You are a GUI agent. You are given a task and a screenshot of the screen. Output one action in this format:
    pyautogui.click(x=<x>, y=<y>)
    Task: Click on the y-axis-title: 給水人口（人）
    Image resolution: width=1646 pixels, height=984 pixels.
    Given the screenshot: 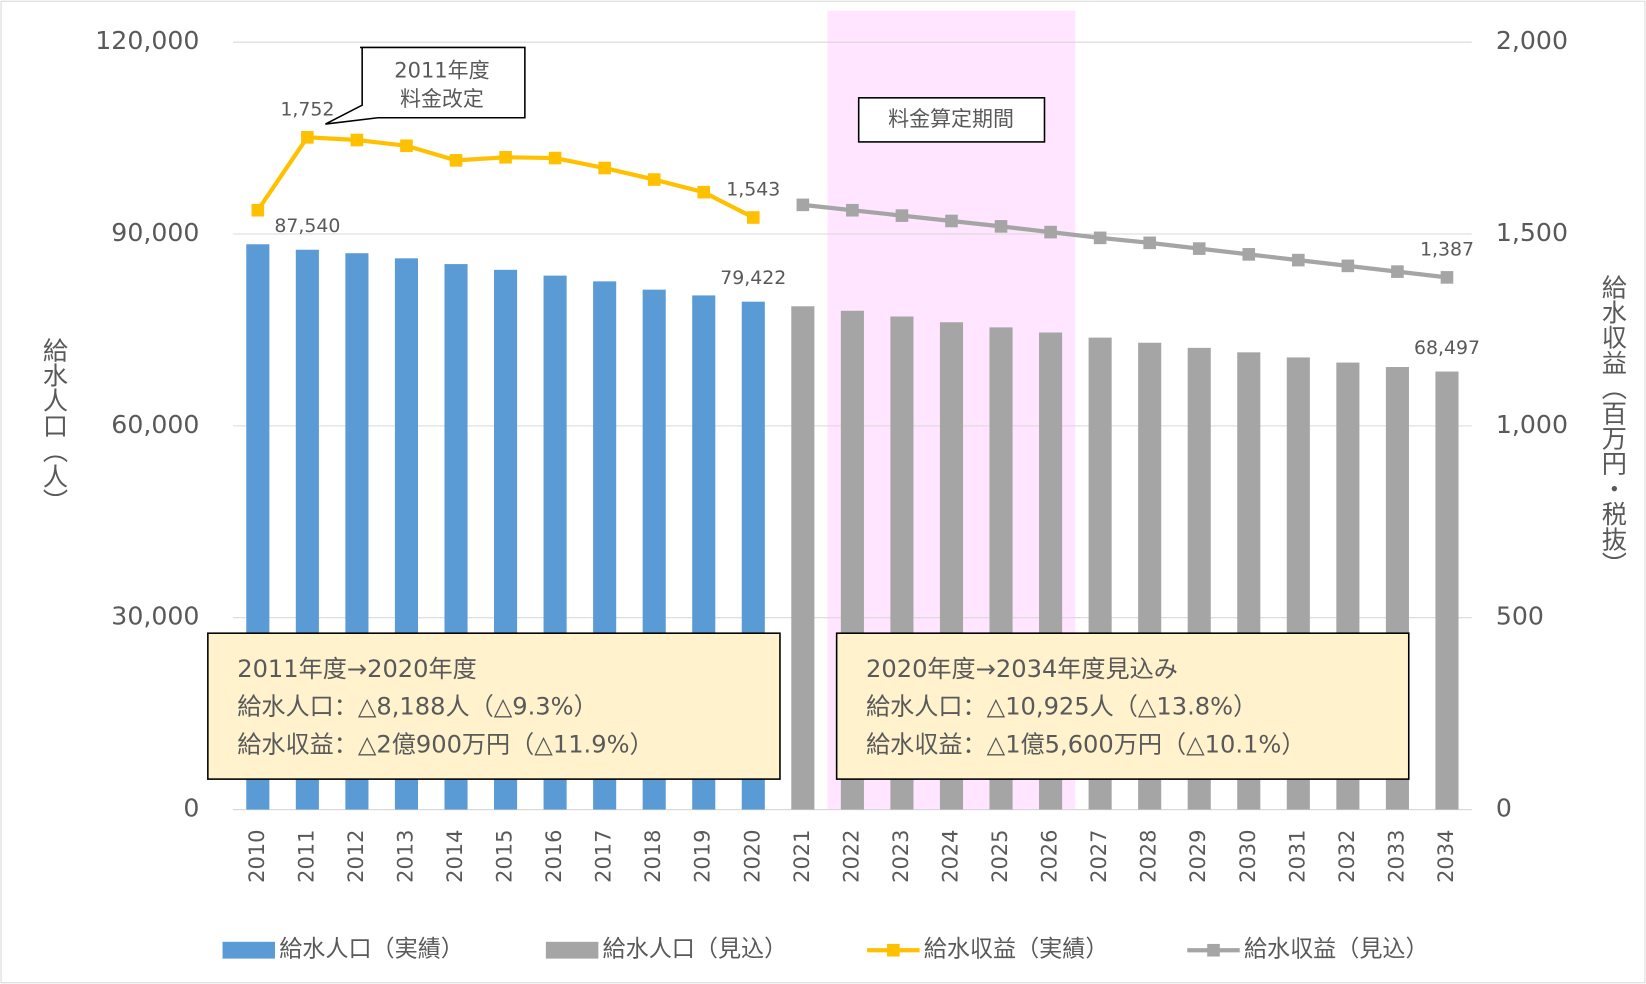 What is the action you would take?
    pyautogui.click(x=53, y=425)
    